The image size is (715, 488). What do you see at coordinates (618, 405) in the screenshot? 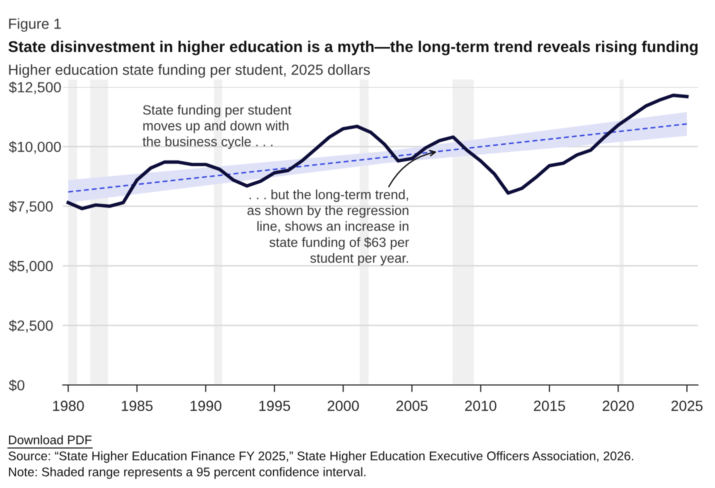
I see `x-tick-label: 2020` at bounding box center [618, 405].